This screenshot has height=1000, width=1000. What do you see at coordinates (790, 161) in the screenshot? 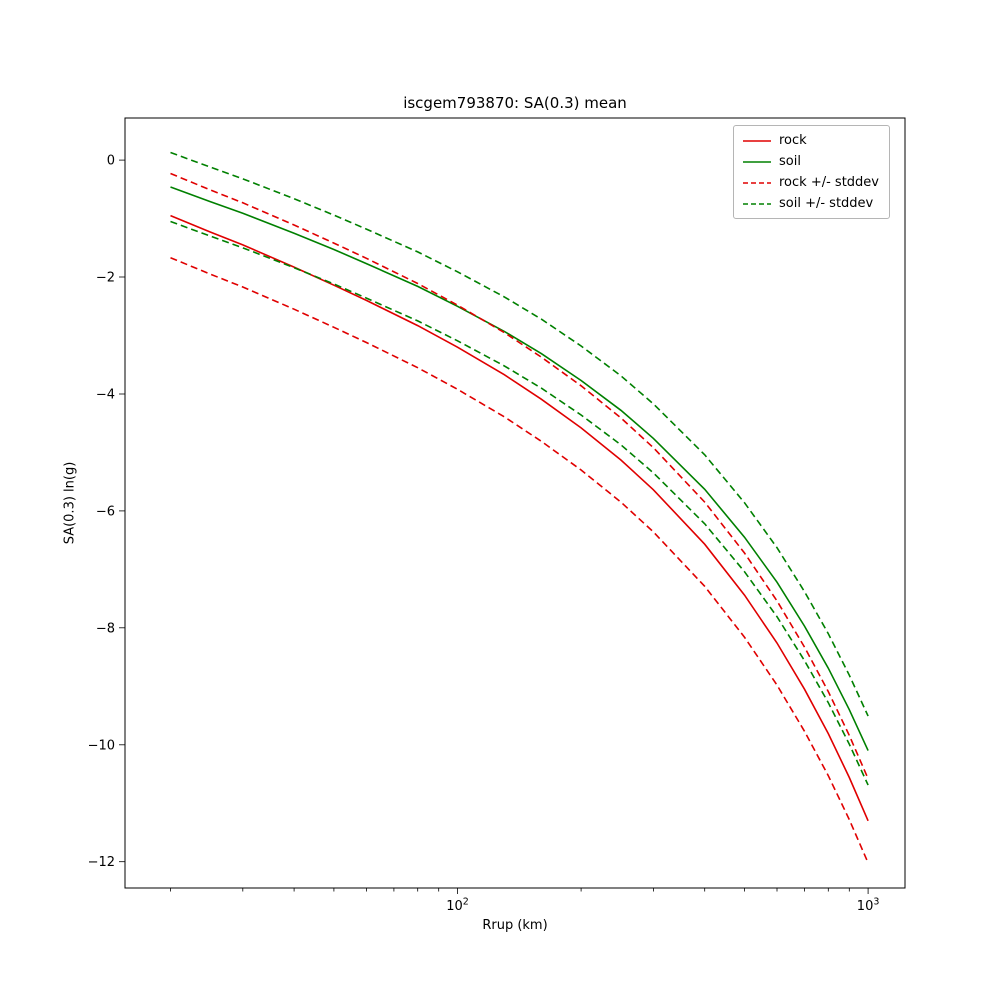
I see `legend-label: soil` at bounding box center [790, 161].